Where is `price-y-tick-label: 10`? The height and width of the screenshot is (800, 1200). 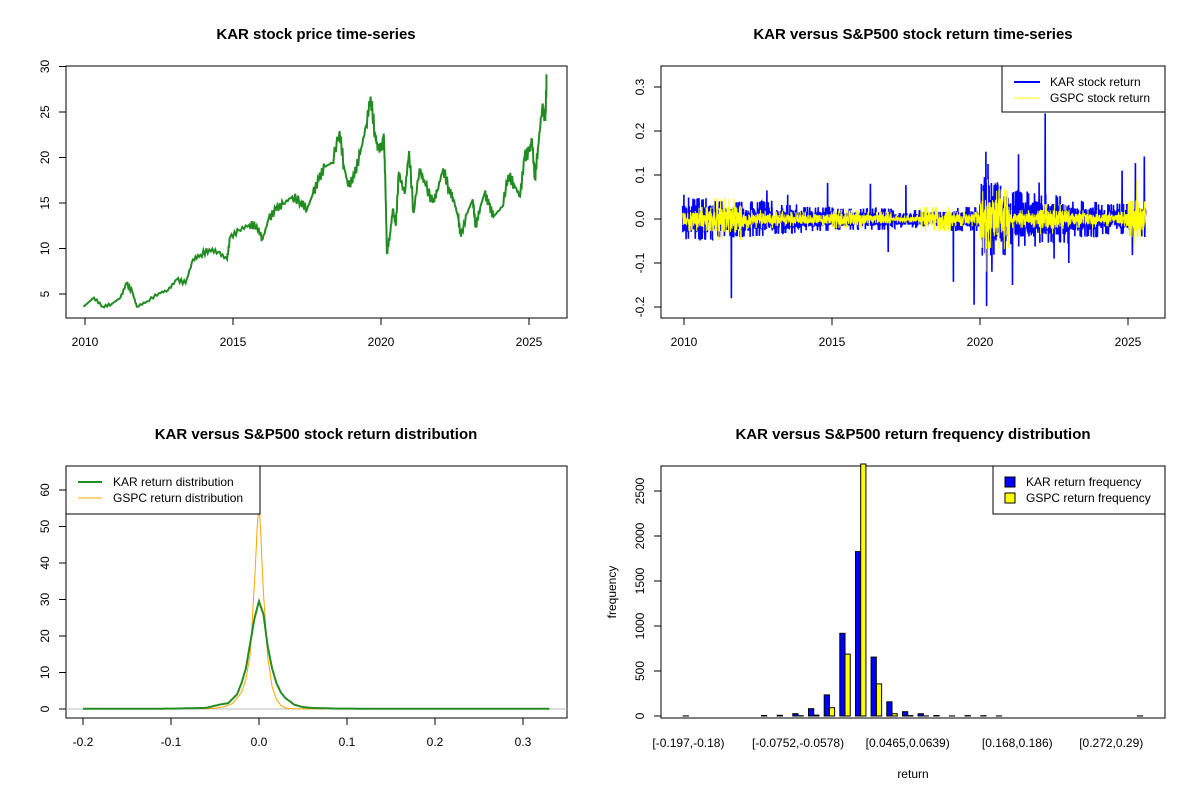 price-y-tick-label: 10 is located at coordinates (45, 249).